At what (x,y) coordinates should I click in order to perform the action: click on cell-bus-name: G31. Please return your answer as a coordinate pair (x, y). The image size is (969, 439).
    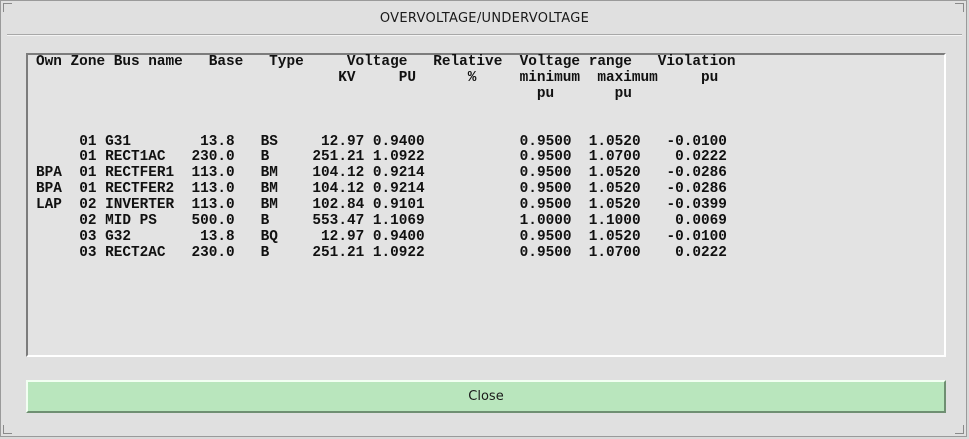
    Looking at the image, I should click on (144, 141).